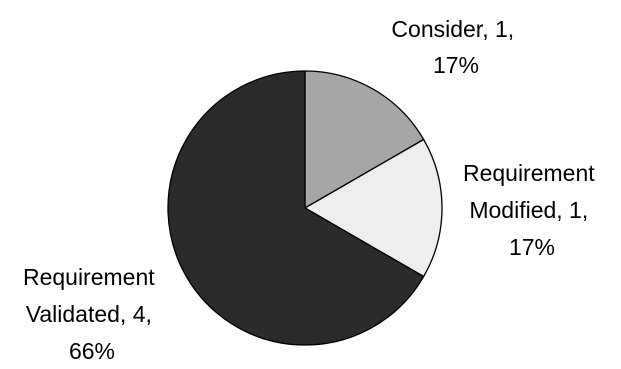  What do you see at coordinates (452, 29) in the screenshot?
I see `slice-label-consider-line-1: Consider, 1,` at bounding box center [452, 29].